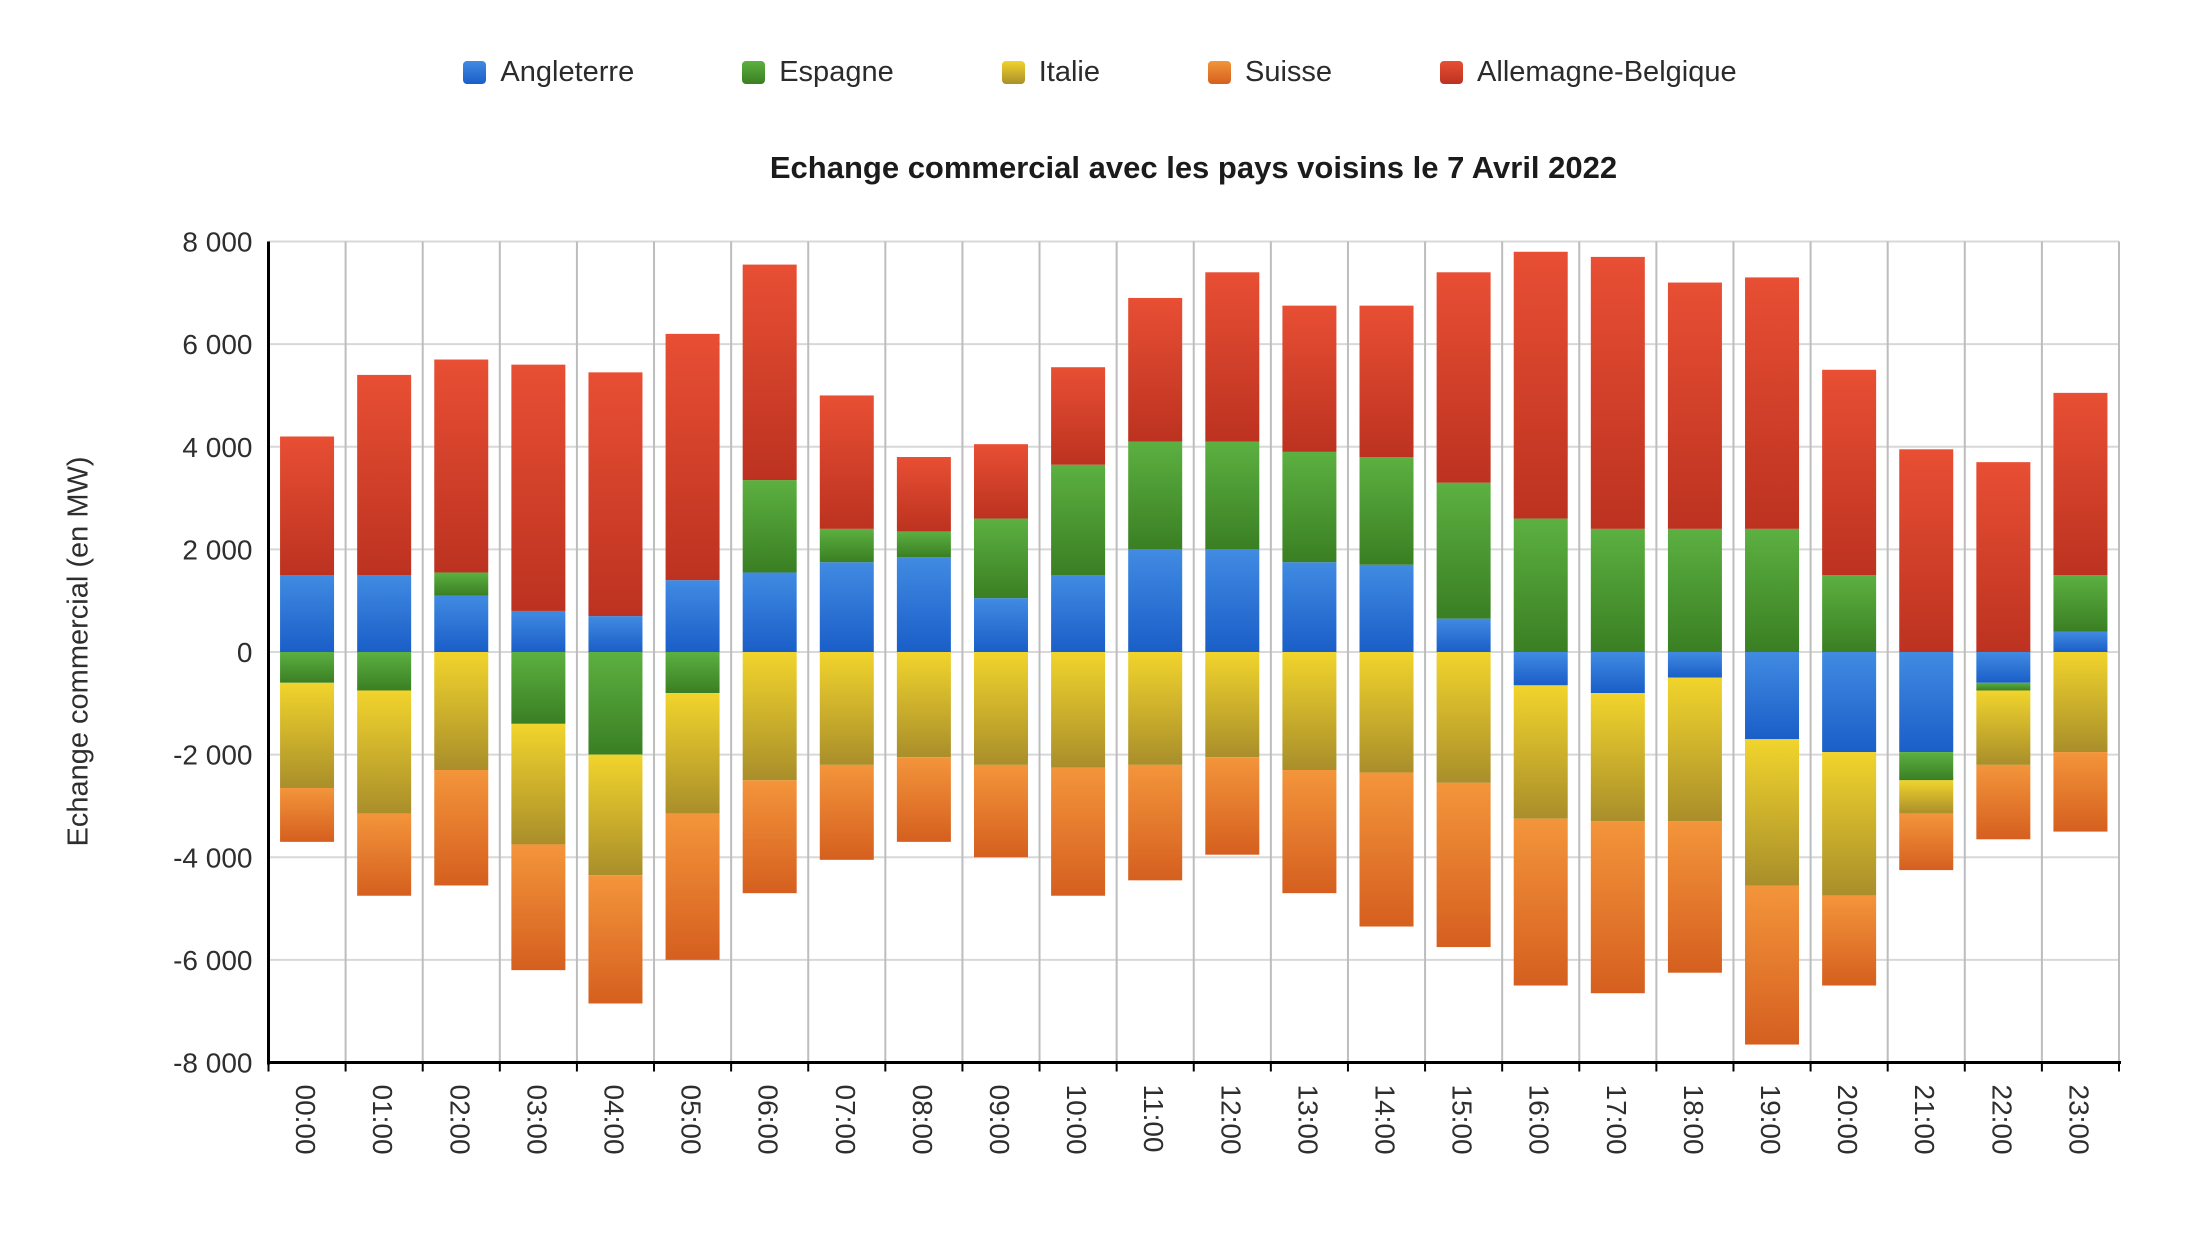  What do you see at coordinates (615, 815) in the screenshot?
I see `bar-segment-italie-04:00` at bounding box center [615, 815].